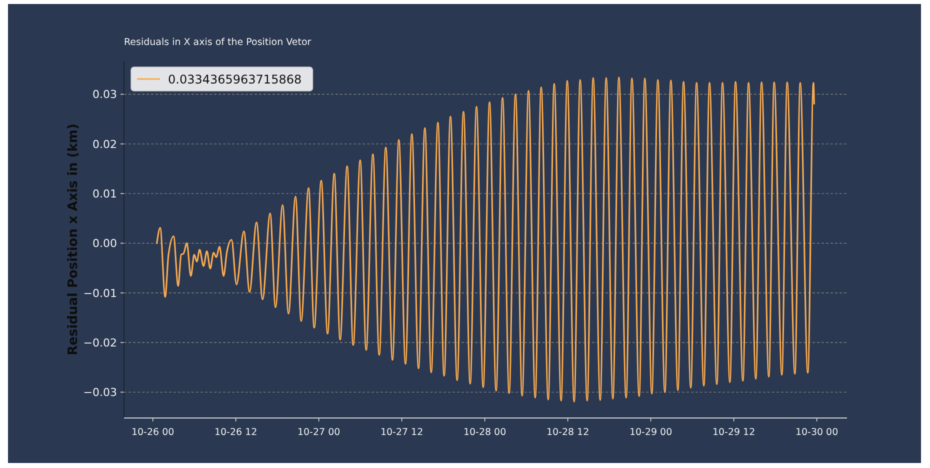  I want to click on y-tick-label: 0.01, so click(104, 194).